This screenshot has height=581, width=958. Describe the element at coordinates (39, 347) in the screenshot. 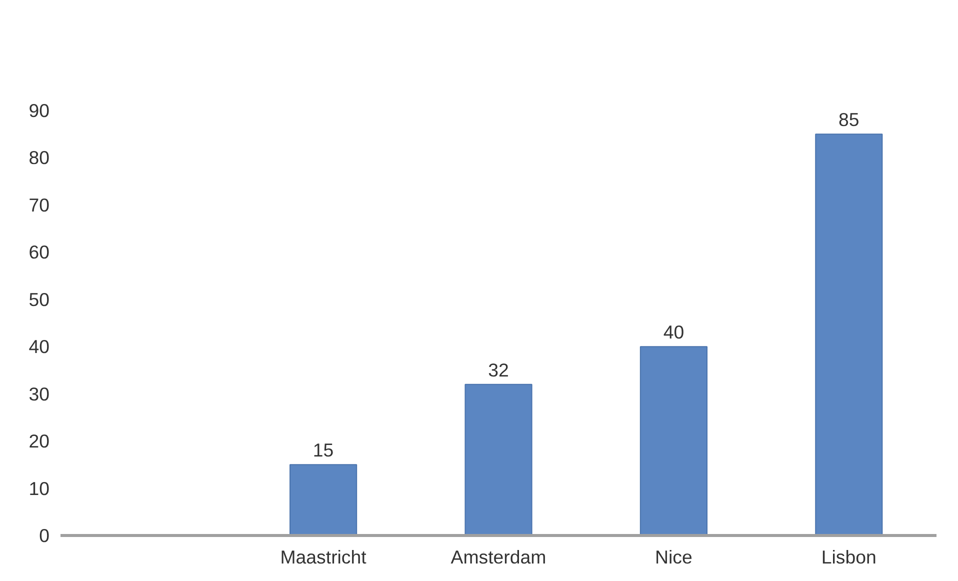

I see `y-tick-label: 40` at that location.